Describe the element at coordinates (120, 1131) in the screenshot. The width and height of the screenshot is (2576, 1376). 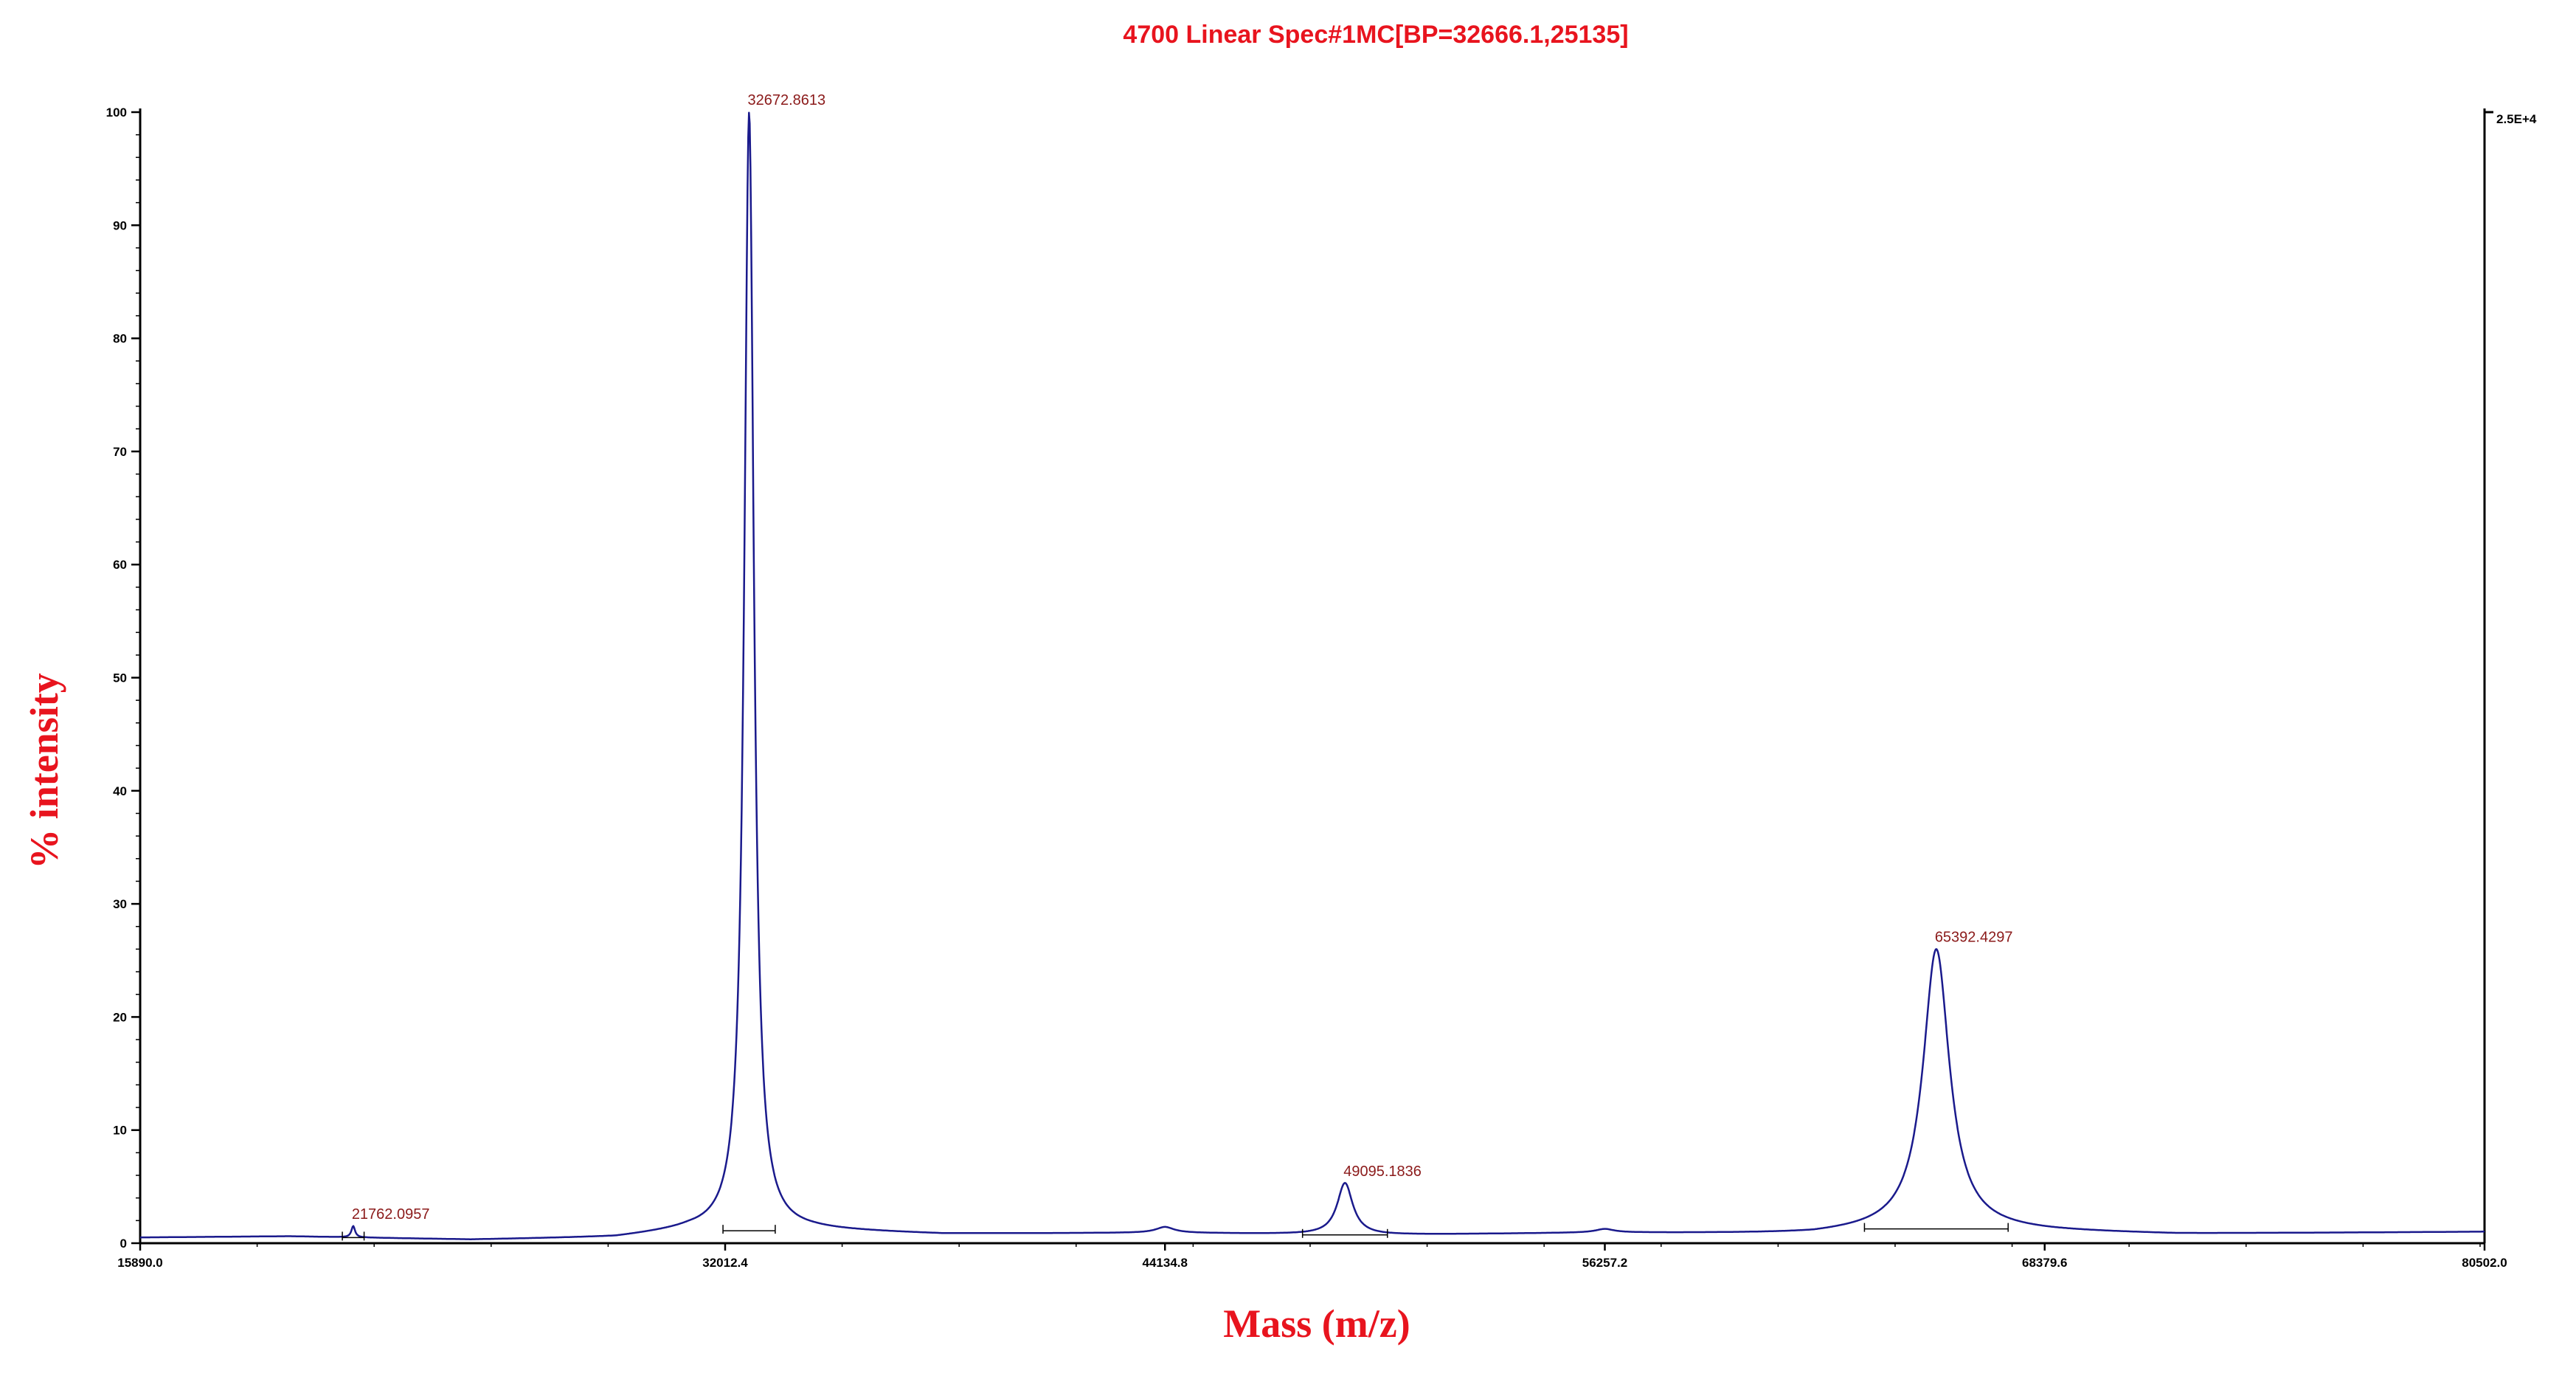
I see `y-tick-label: 10` at that location.